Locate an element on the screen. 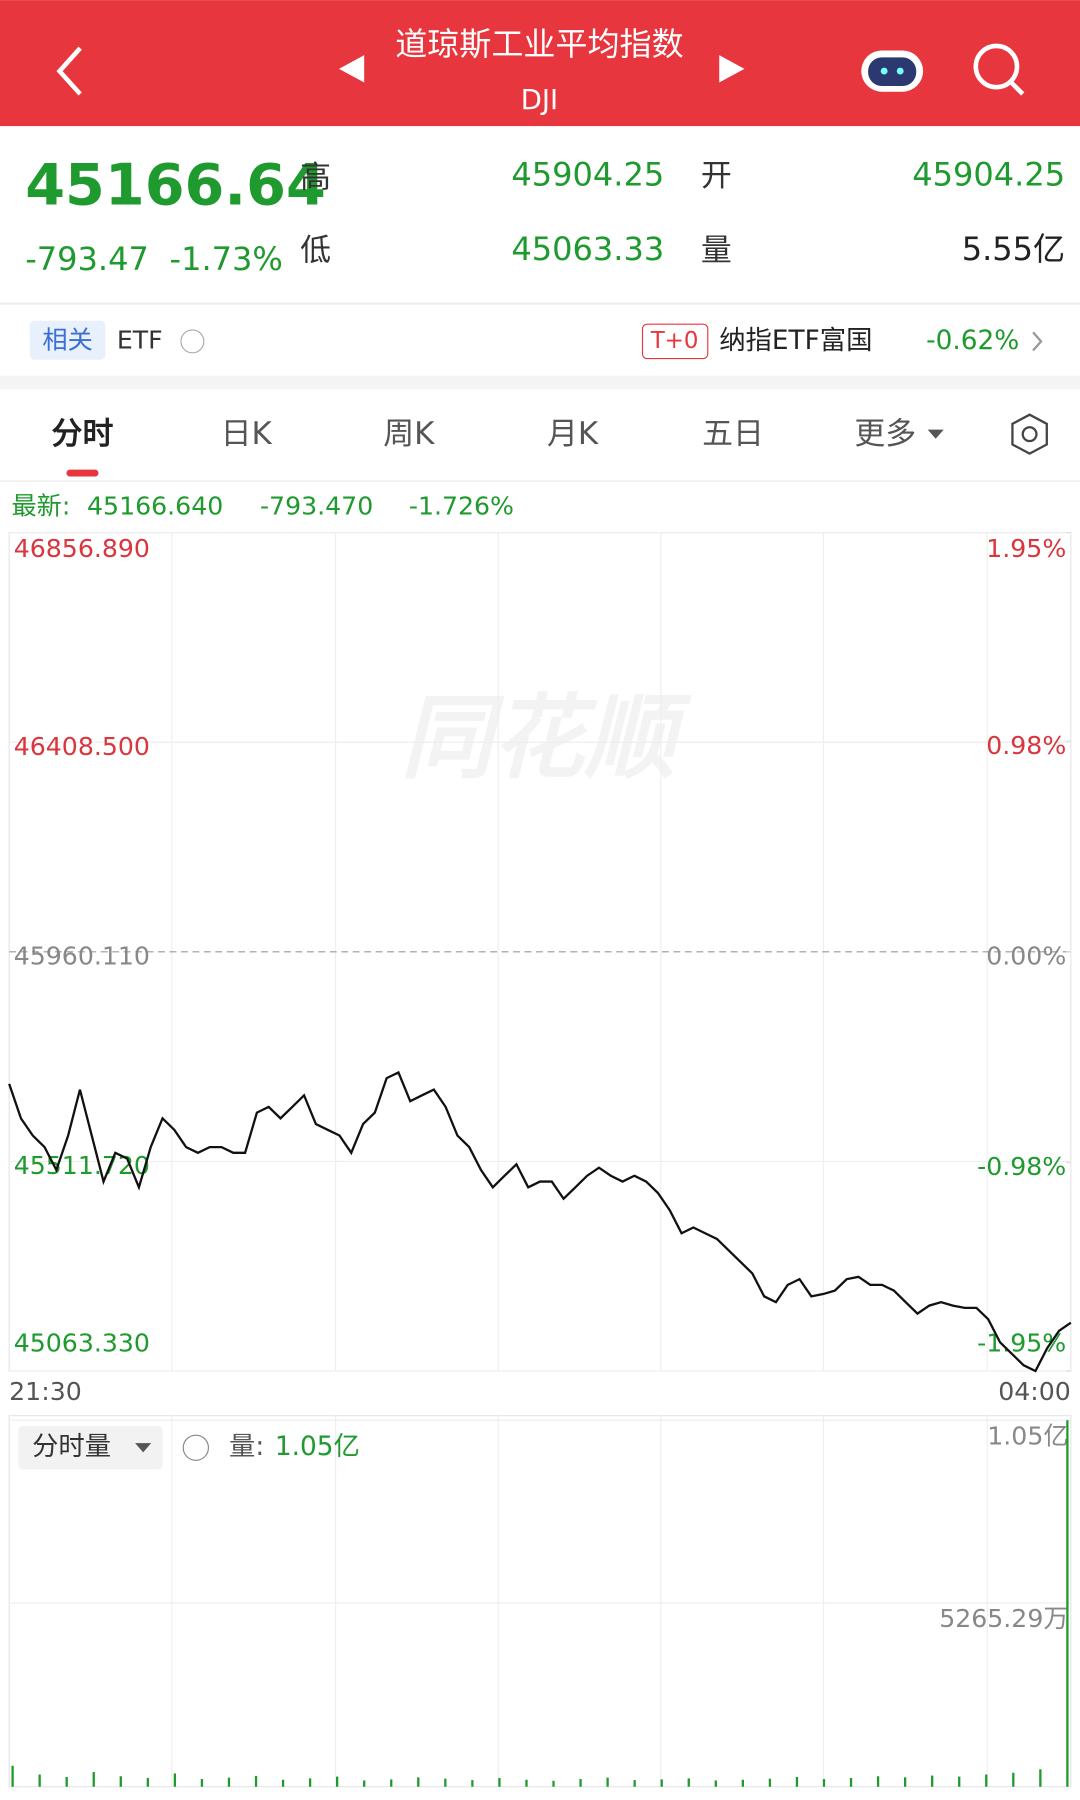  tab: 周K is located at coordinates (409, 434).